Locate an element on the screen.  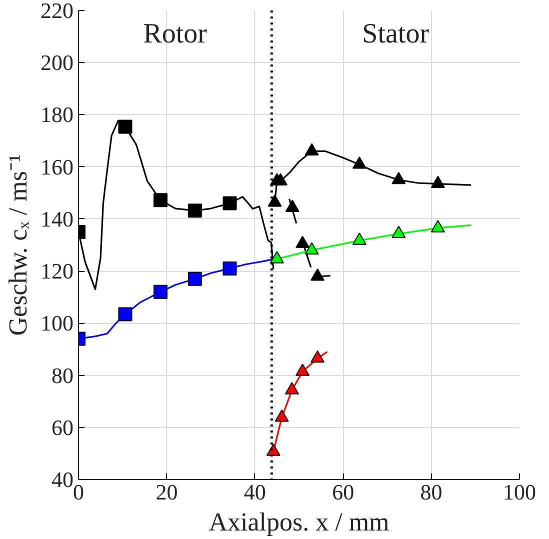
x-tick-label: 60 is located at coordinates (343, 492).